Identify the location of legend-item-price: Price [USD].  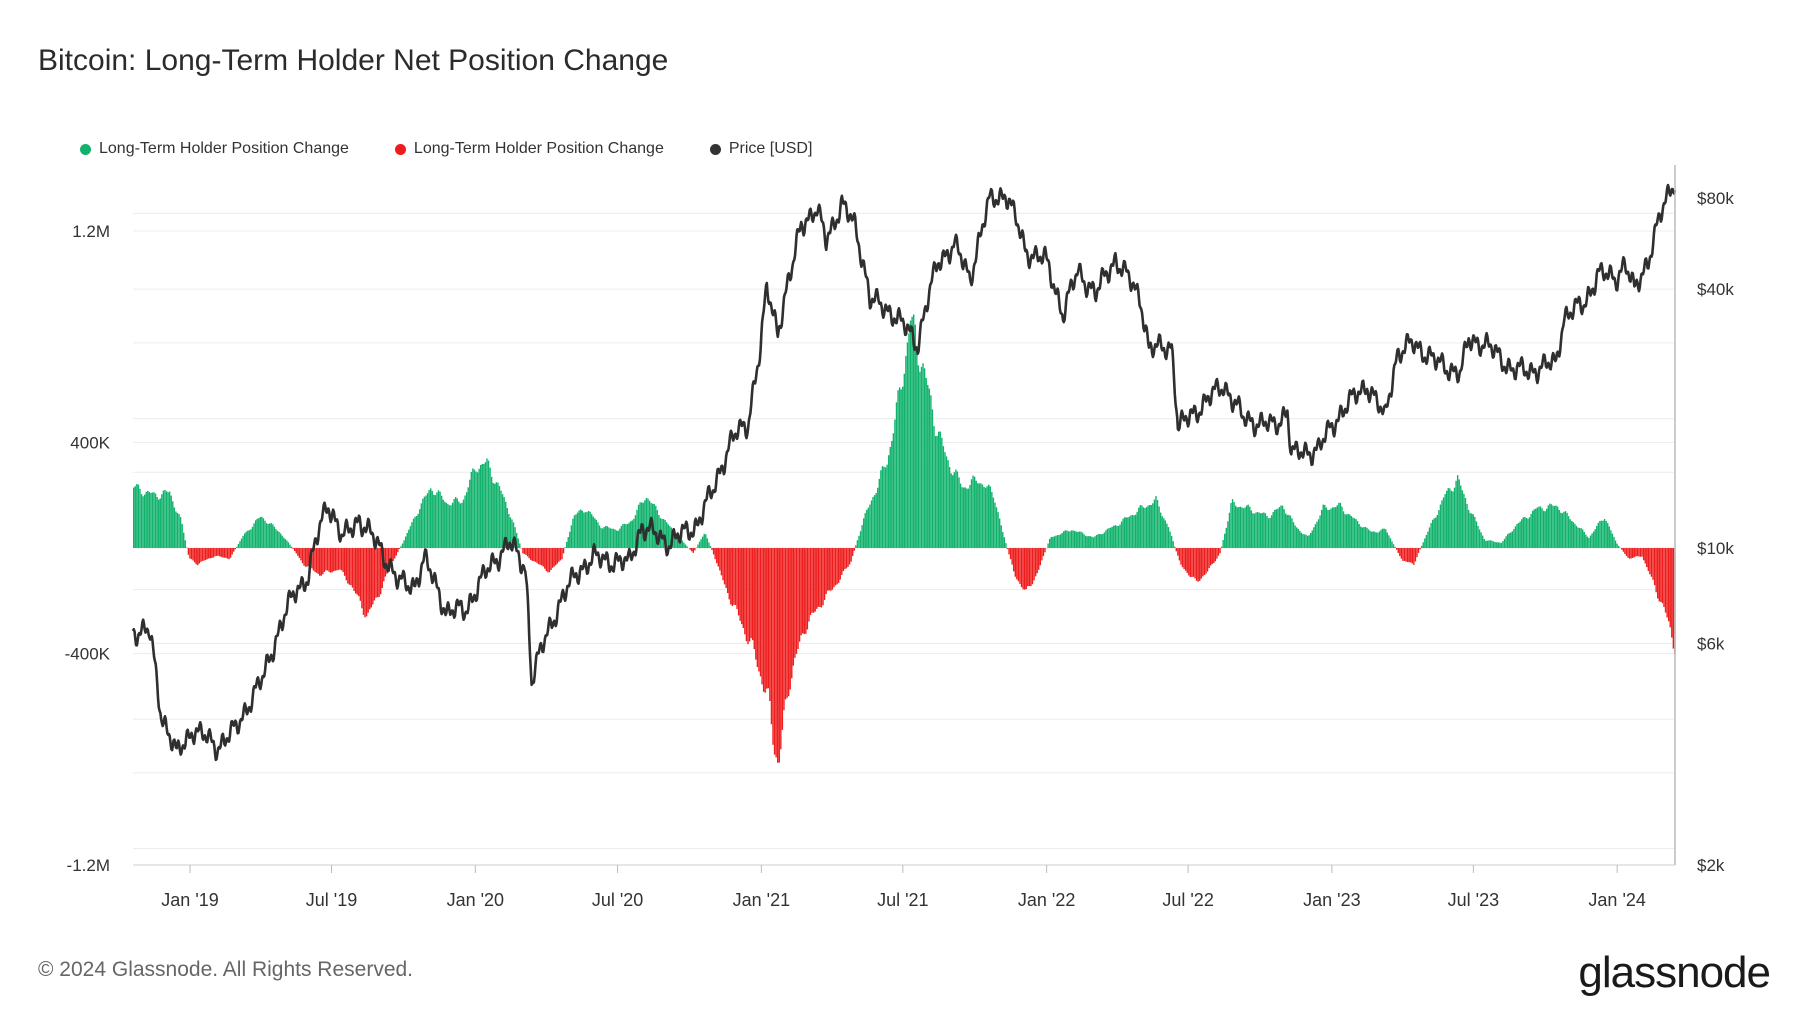
(760, 149).